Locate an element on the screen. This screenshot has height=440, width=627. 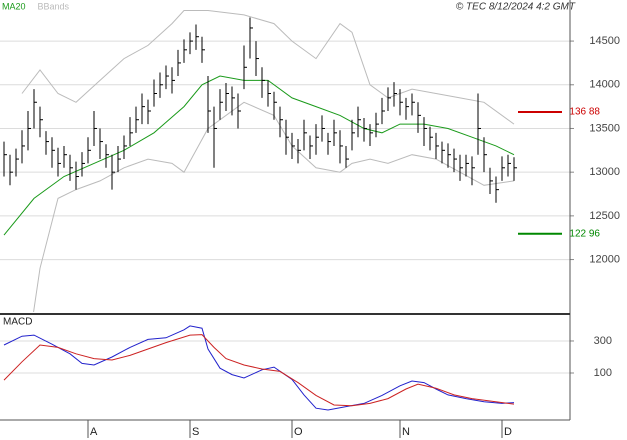
y-tick-label: 300 is located at coordinates (603, 341).